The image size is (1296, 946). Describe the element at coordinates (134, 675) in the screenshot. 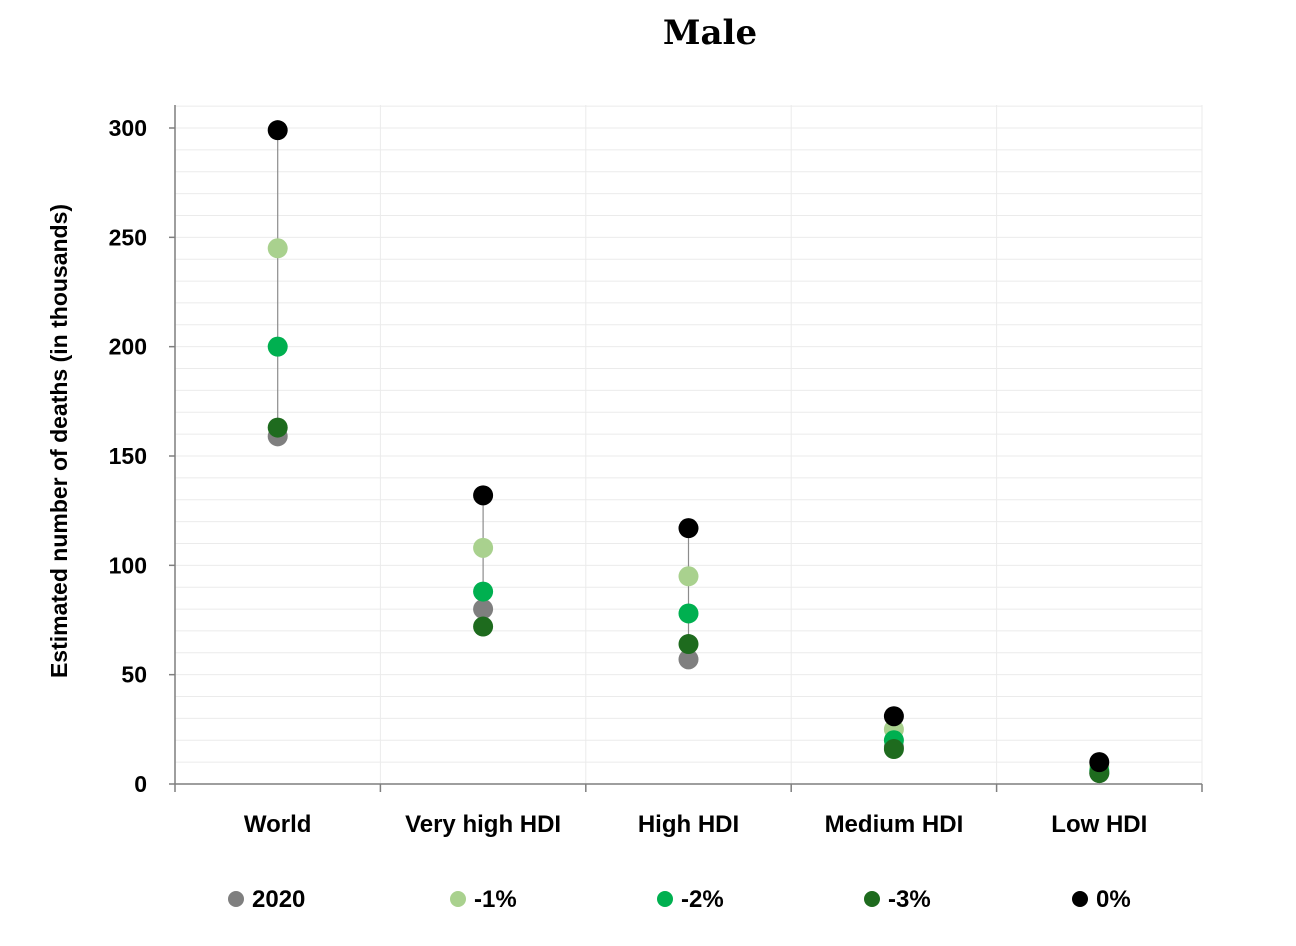

I see `y-tick-label: 50` at that location.